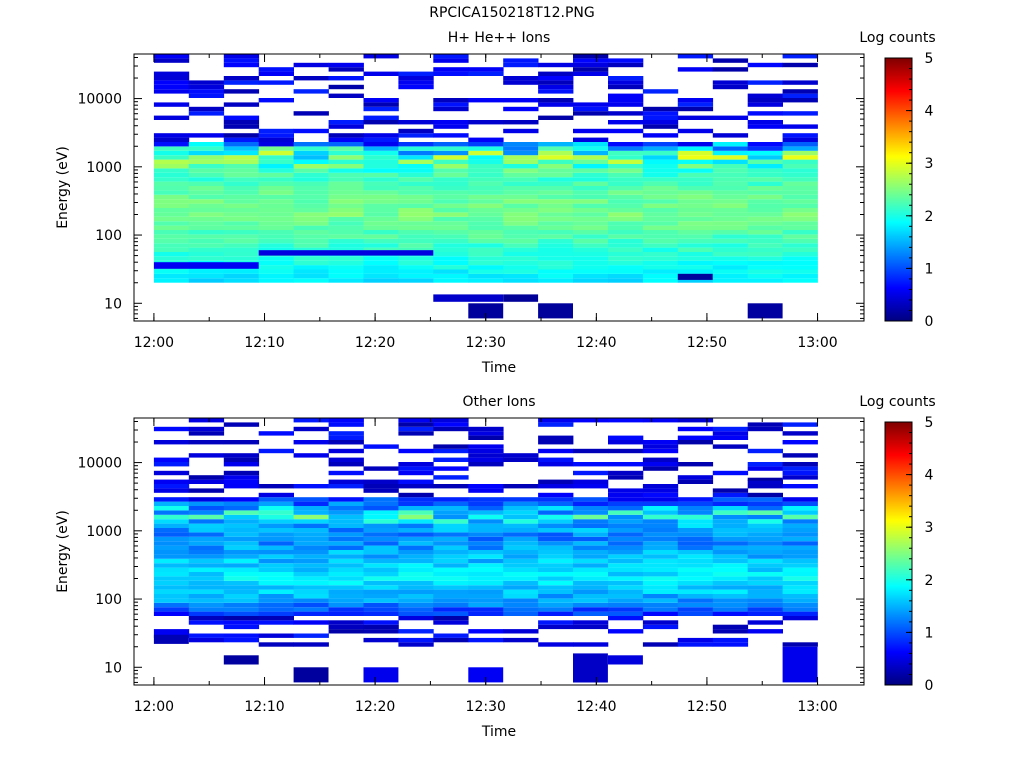  Describe the element at coordinates (929, 633) in the screenshot. I see `colorbar-tick-label: 1` at that location.